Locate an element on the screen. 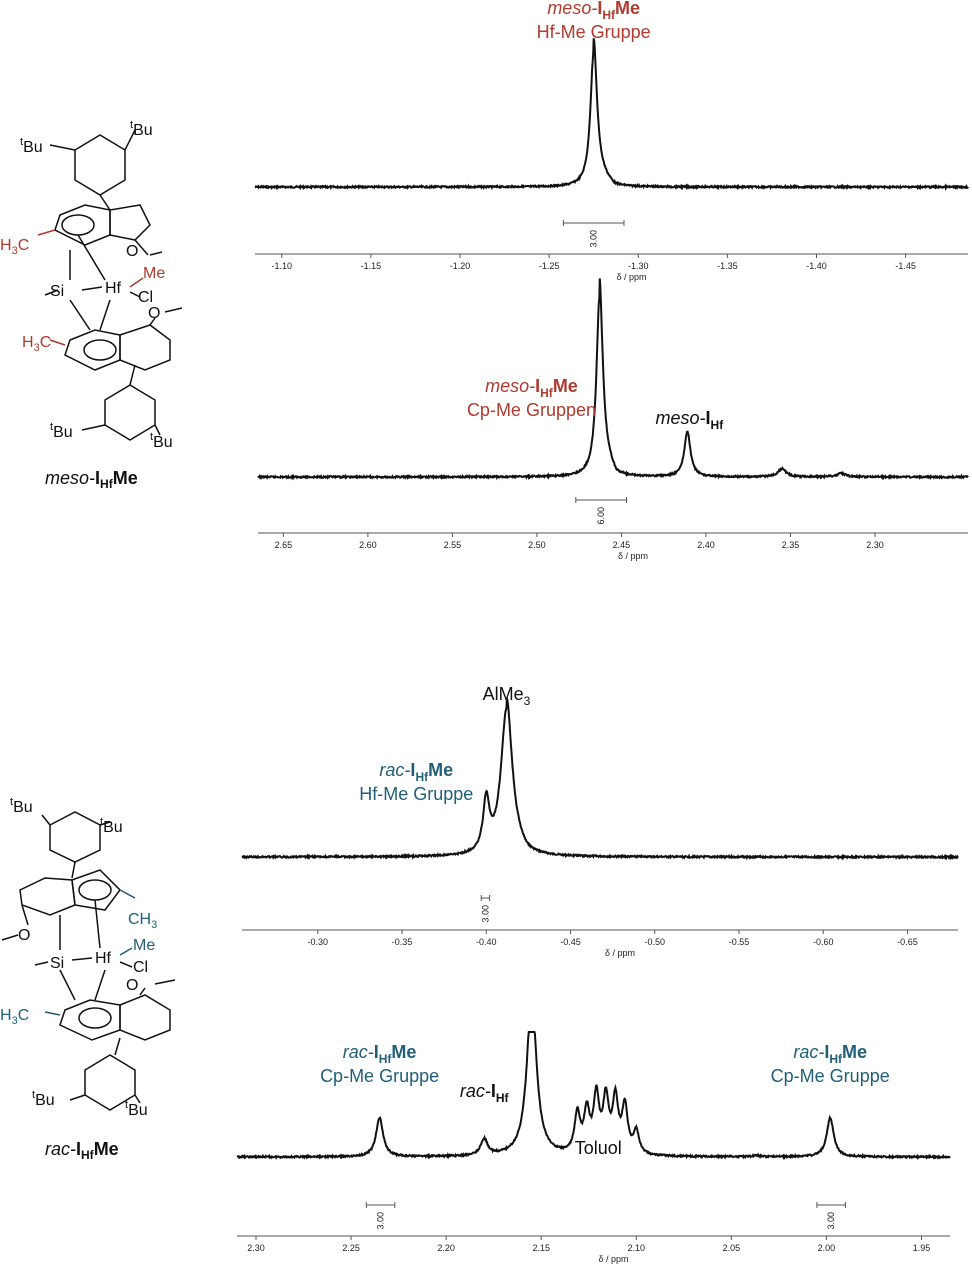  x-tick-label: -0.60 is located at coordinates (823, 942).